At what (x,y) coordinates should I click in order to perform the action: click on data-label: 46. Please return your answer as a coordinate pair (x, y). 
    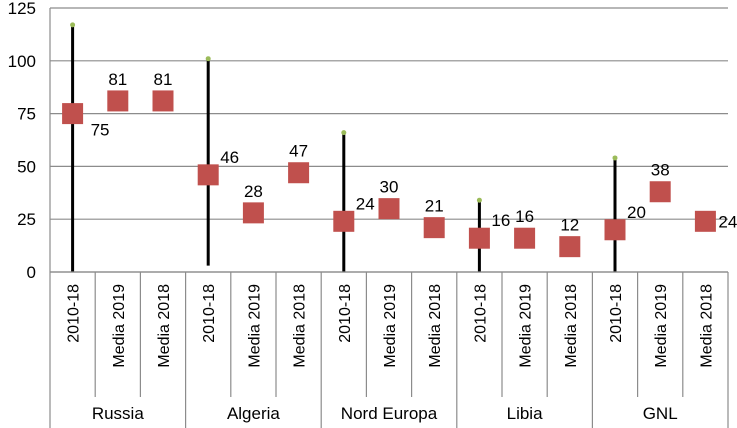
    Looking at the image, I should click on (229, 157).